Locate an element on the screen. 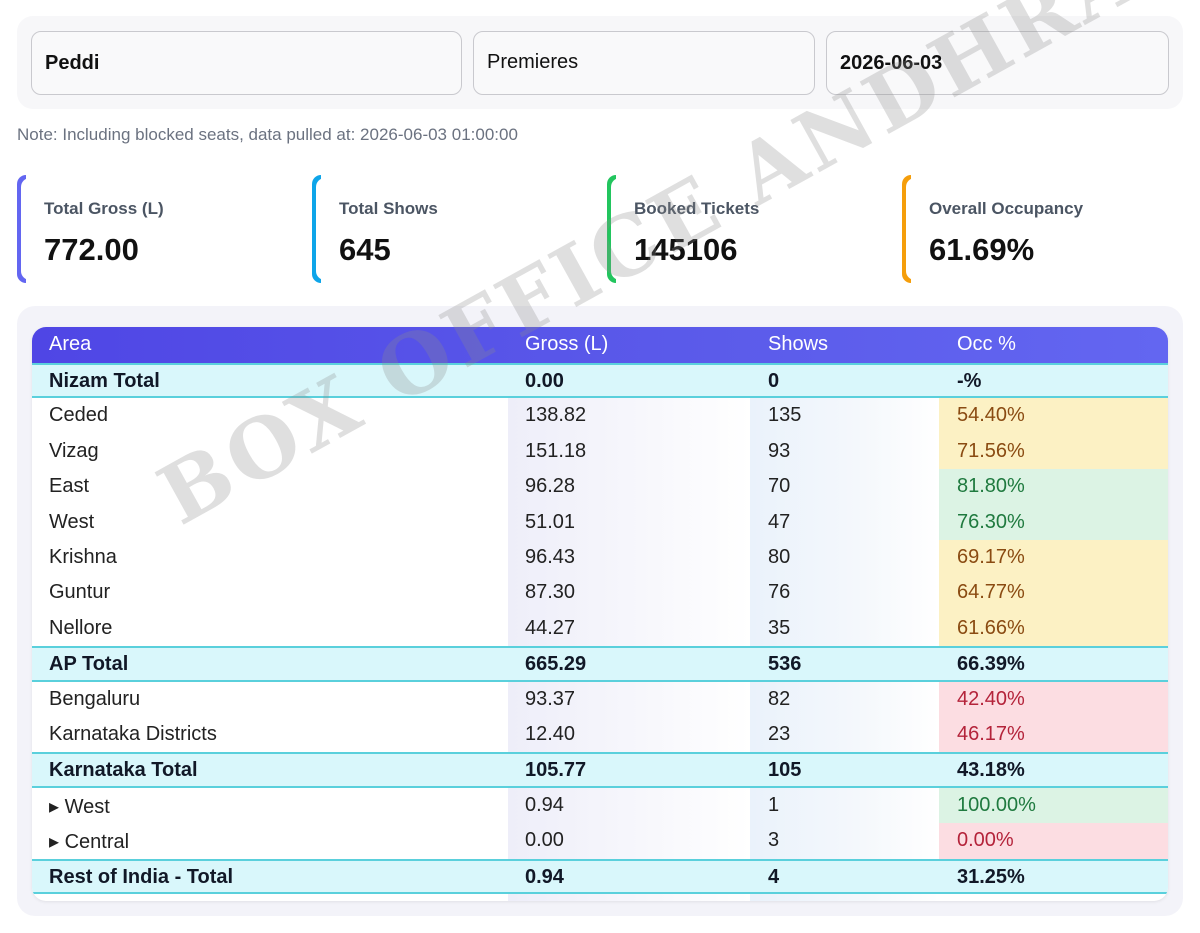  table-total-row: Karnataka Total 105.77 105 43.18% is located at coordinates (600, 770).